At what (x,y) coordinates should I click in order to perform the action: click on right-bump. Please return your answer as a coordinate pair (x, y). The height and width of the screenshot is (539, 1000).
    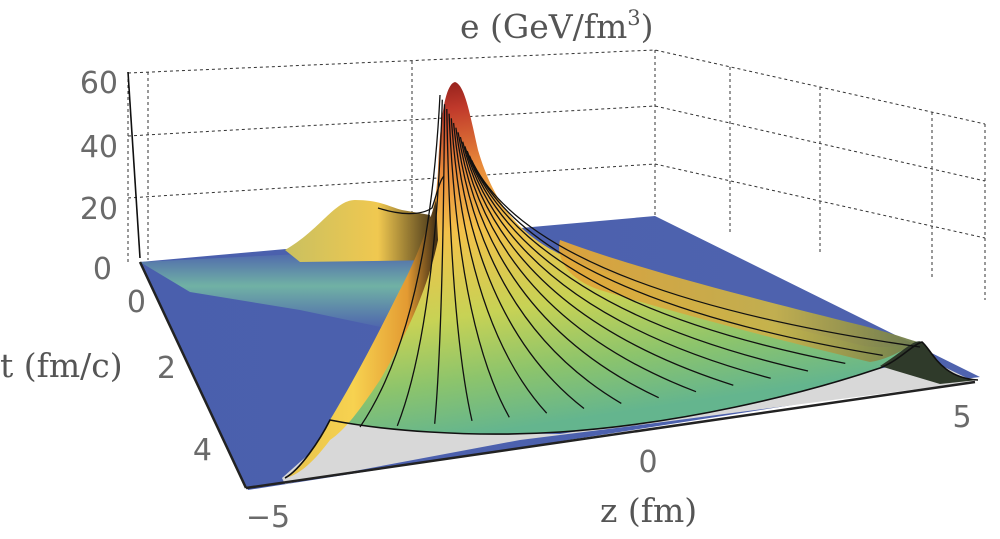
    Looking at the image, I should click on (929, 362).